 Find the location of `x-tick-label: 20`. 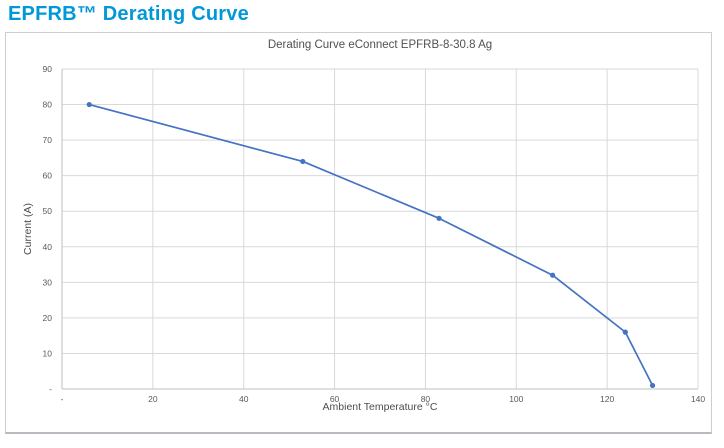

x-tick-label: 20 is located at coordinates (153, 399).